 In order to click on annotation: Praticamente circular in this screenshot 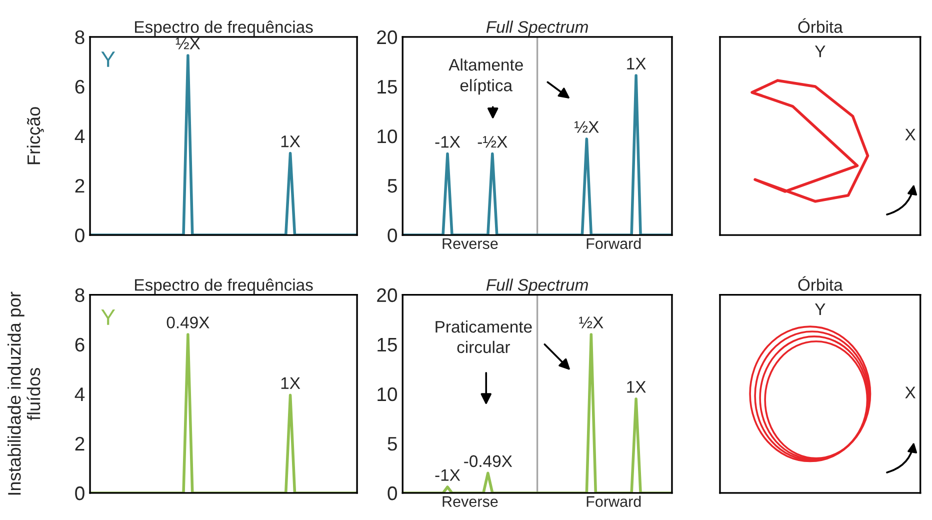, I will do `click(484, 337)`.